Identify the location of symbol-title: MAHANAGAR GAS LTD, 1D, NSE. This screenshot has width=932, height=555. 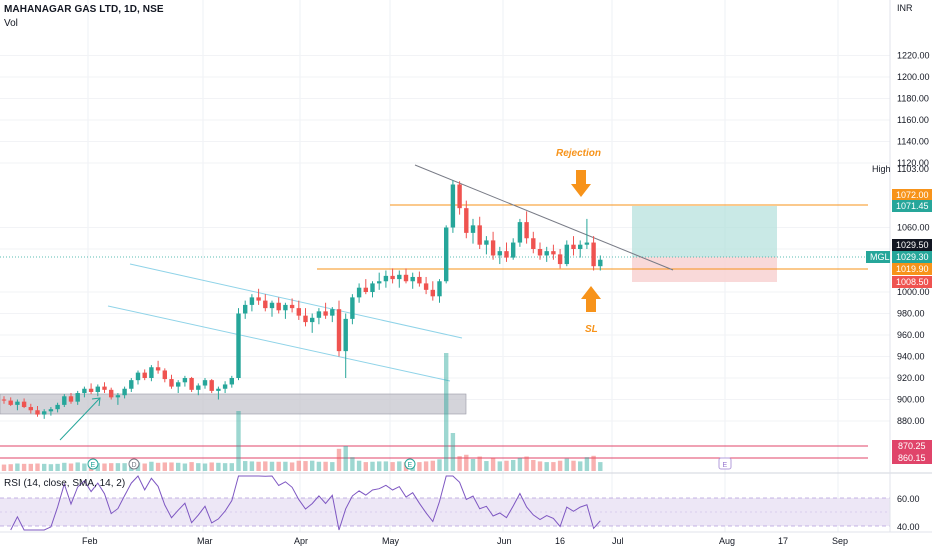
(84, 9).